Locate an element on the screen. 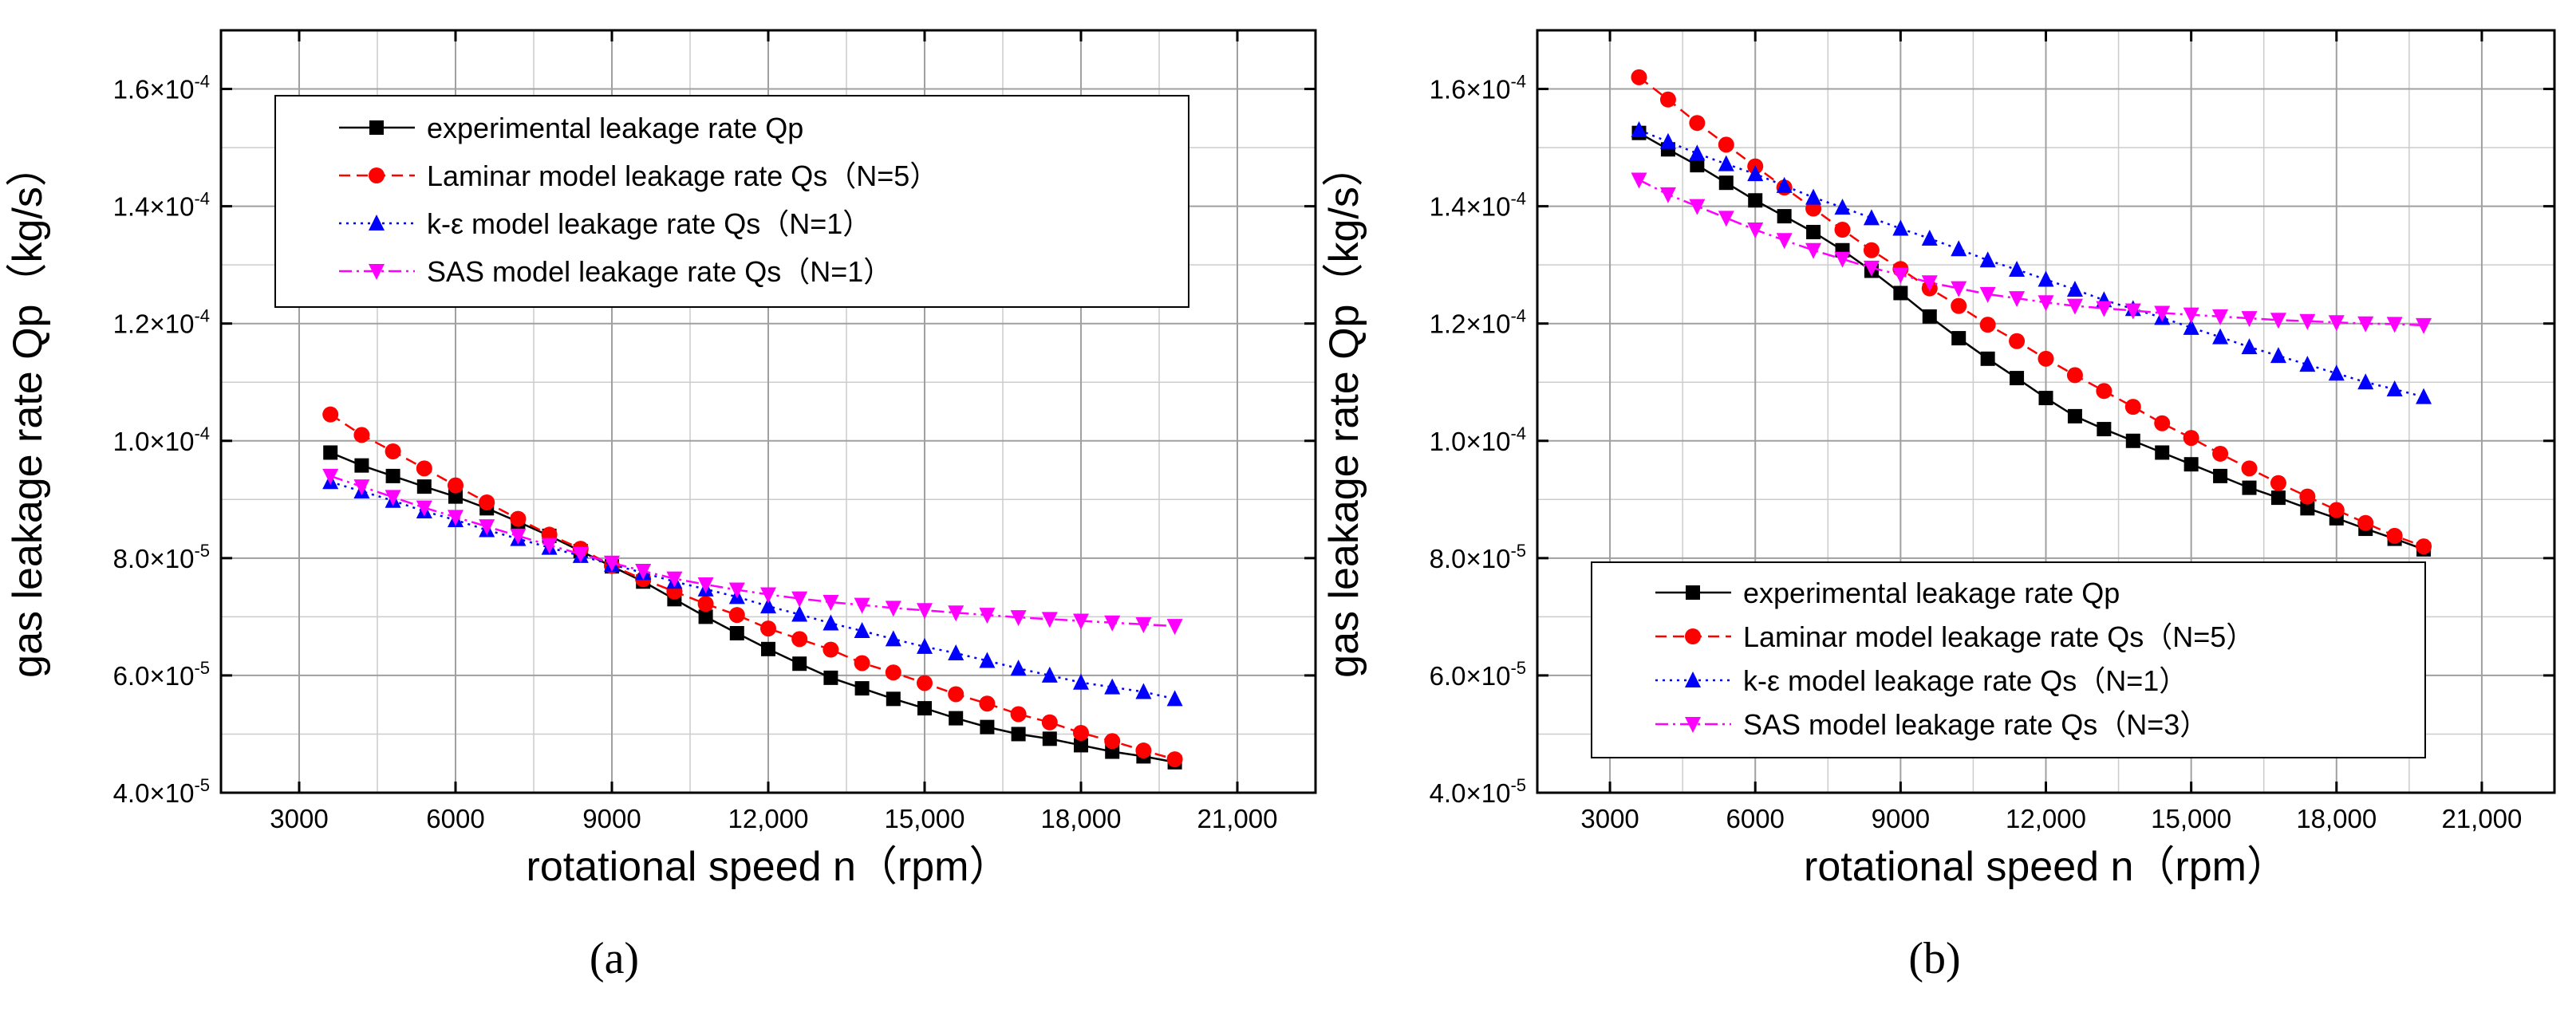 The width and height of the screenshot is (2576, 1024). legend-label: SAS model leakage rate Qs（N=1） is located at coordinates (660, 271).